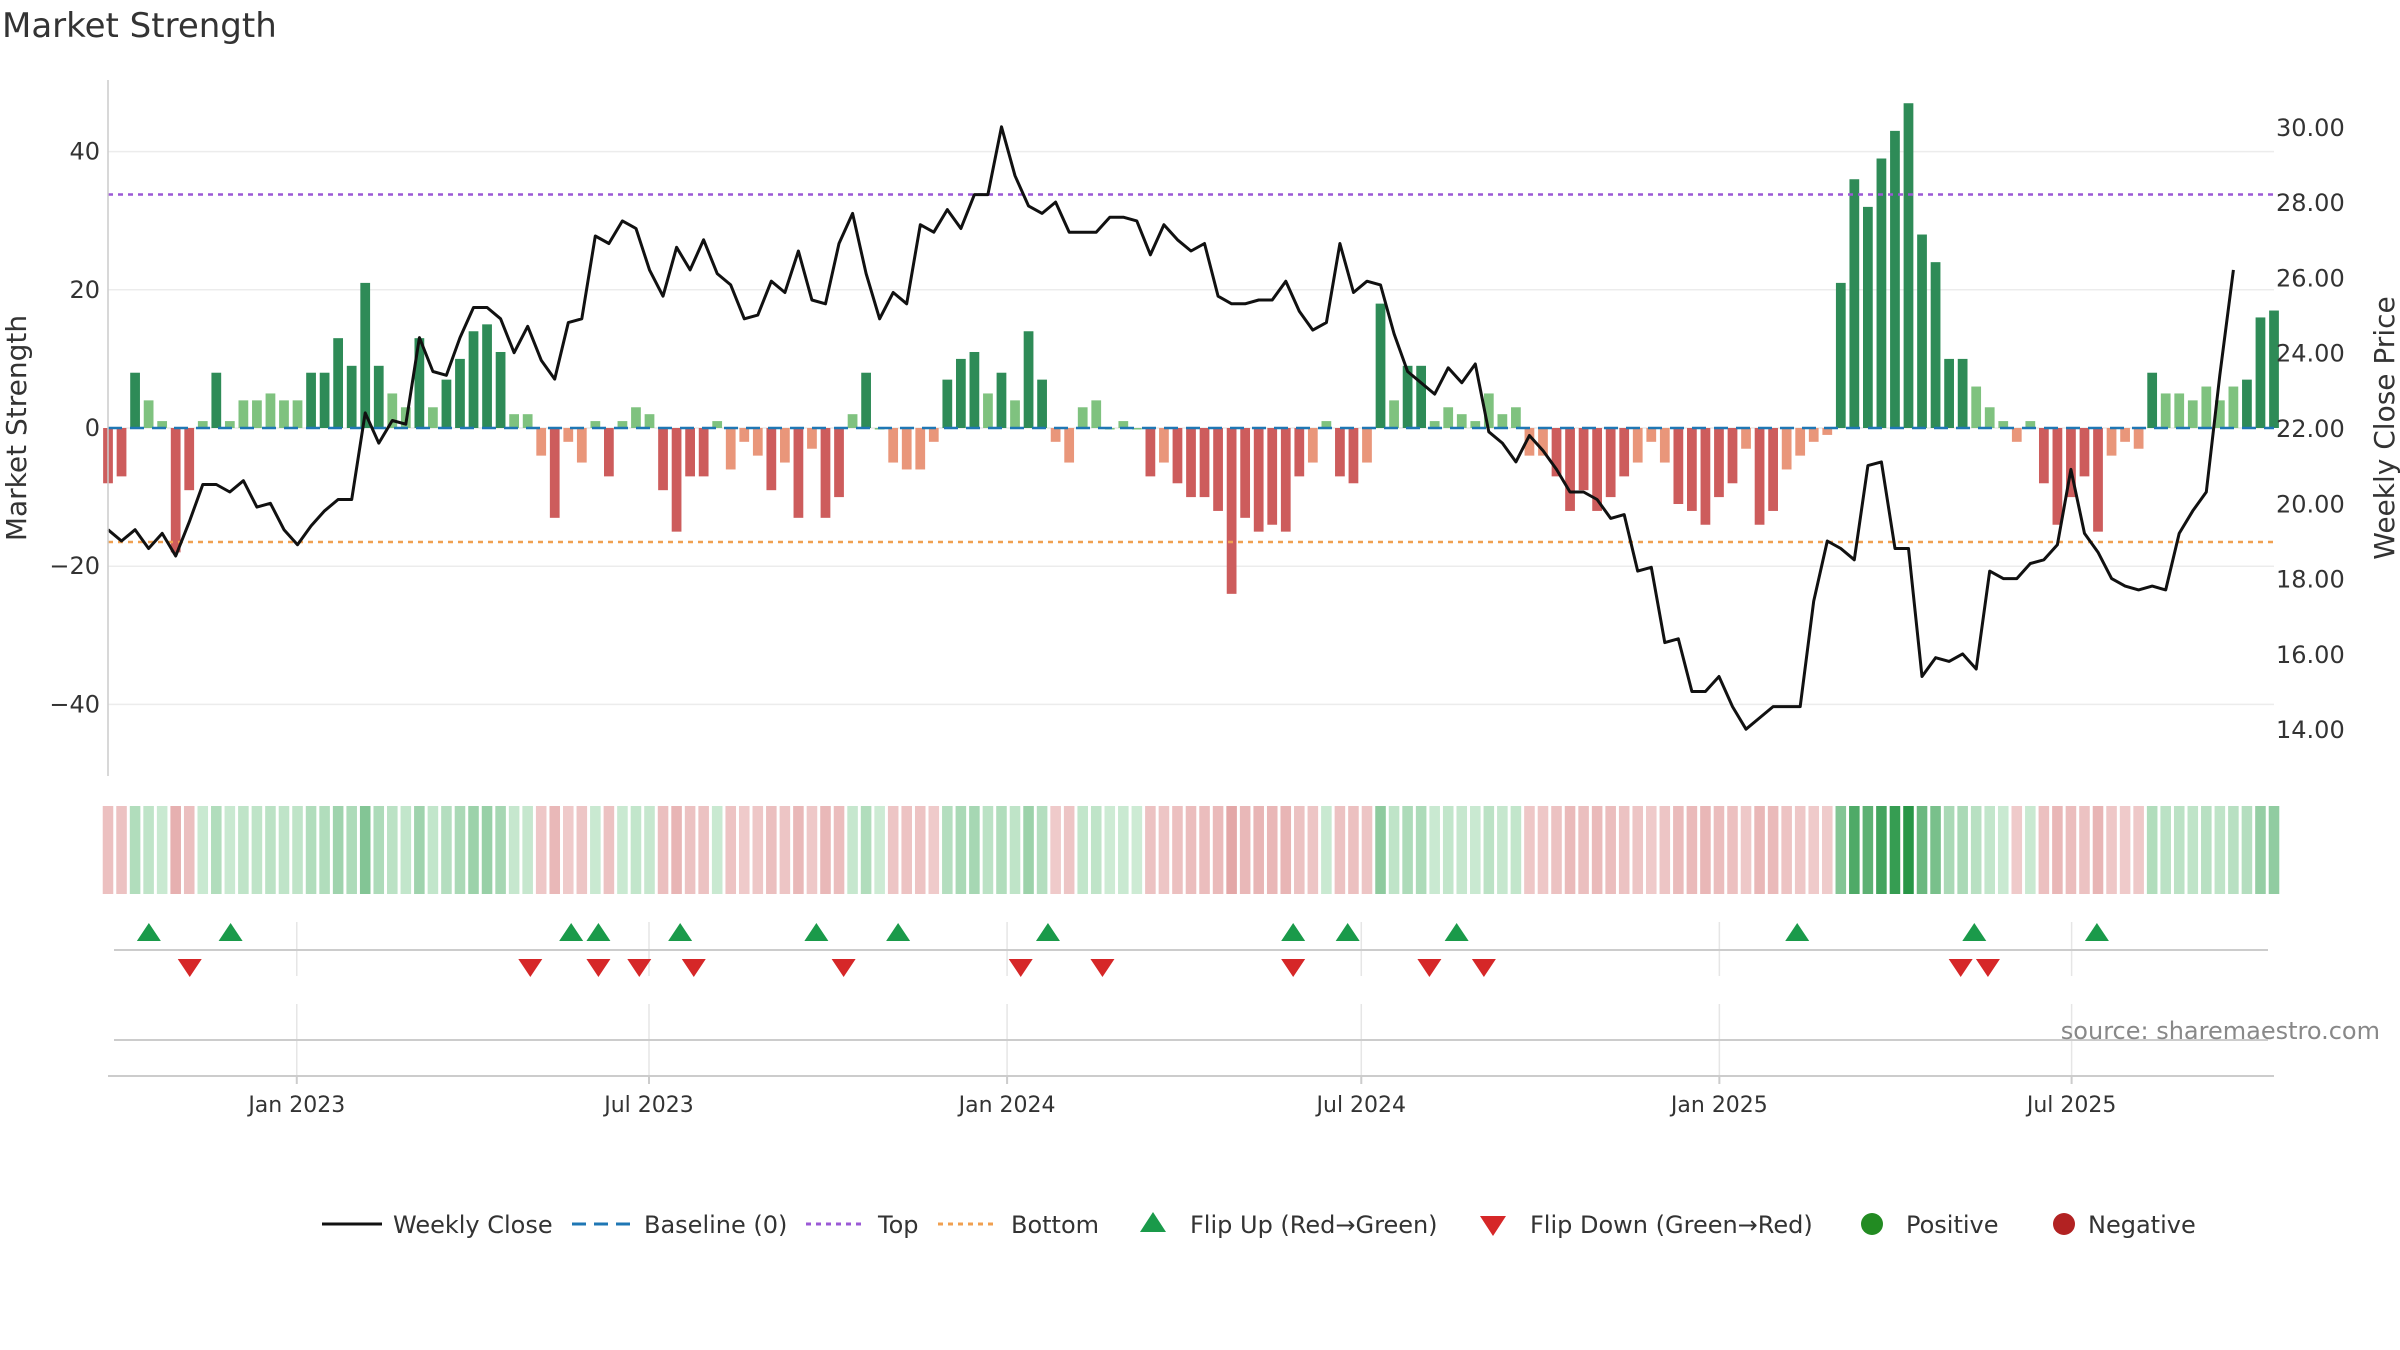 This screenshot has height=1350, width=2400. What do you see at coordinates (2310, 655) in the screenshot?
I see `y2-tick-label: 16.00` at bounding box center [2310, 655].